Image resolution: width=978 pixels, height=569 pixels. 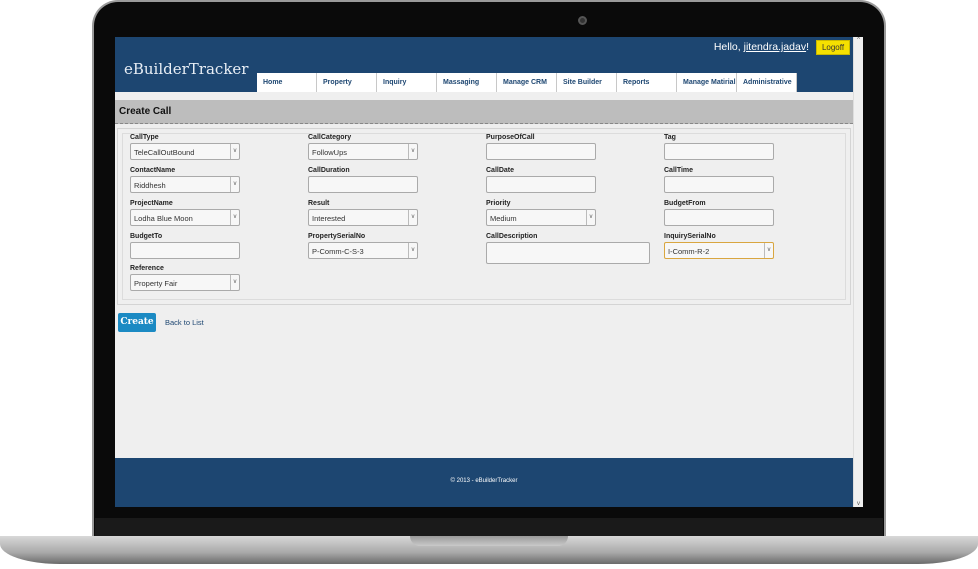 What do you see at coordinates (156, 283) in the screenshot?
I see `reference-value: Property Fair` at bounding box center [156, 283].